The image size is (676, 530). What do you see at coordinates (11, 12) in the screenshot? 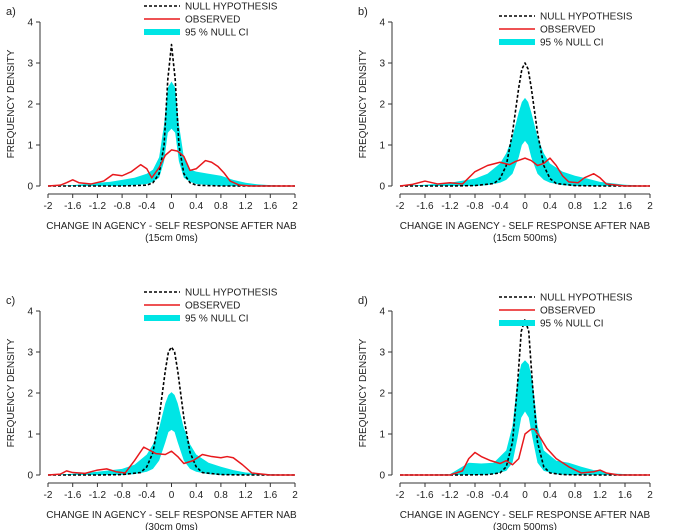
I see `panel-label: a)` at bounding box center [11, 12].